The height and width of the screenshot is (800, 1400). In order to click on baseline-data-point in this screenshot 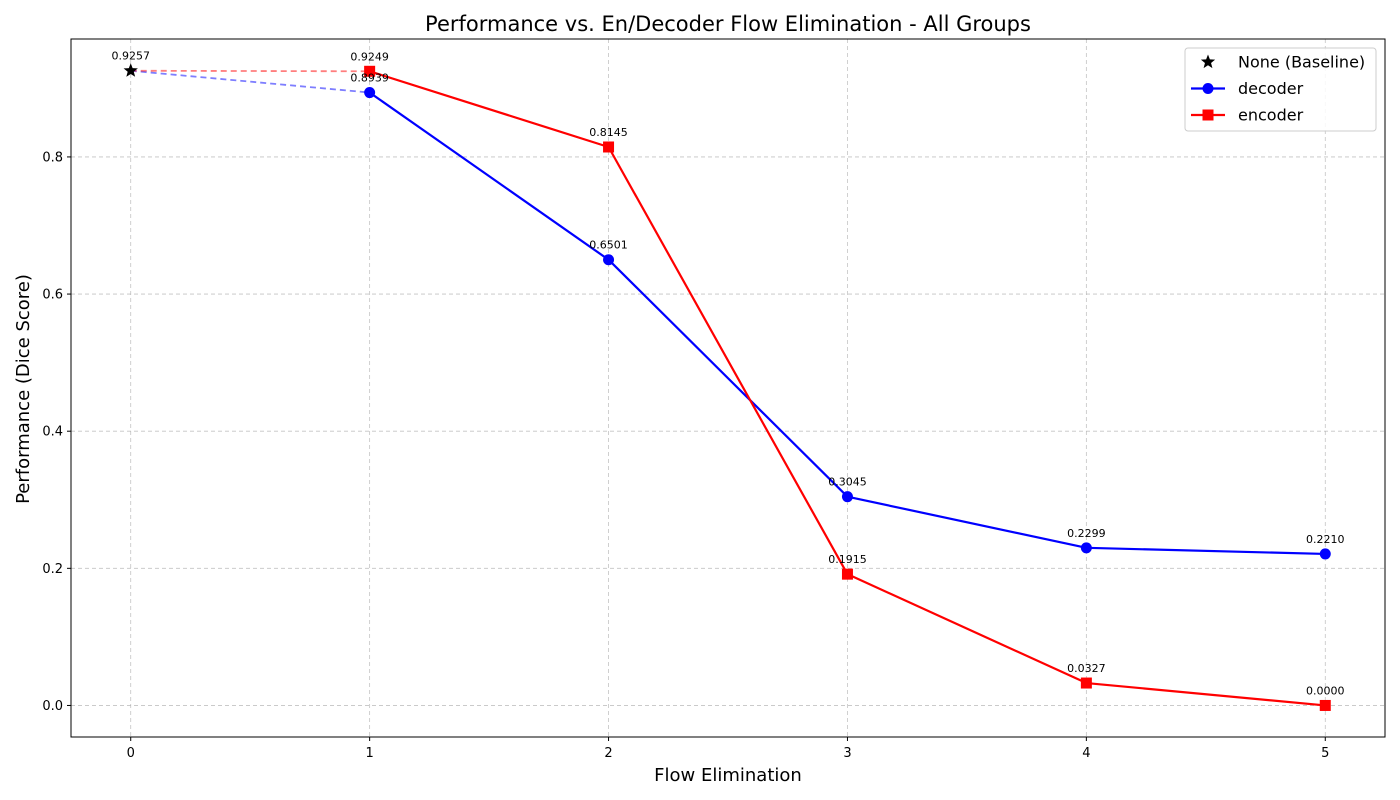, I will do `click(130, 70)`.